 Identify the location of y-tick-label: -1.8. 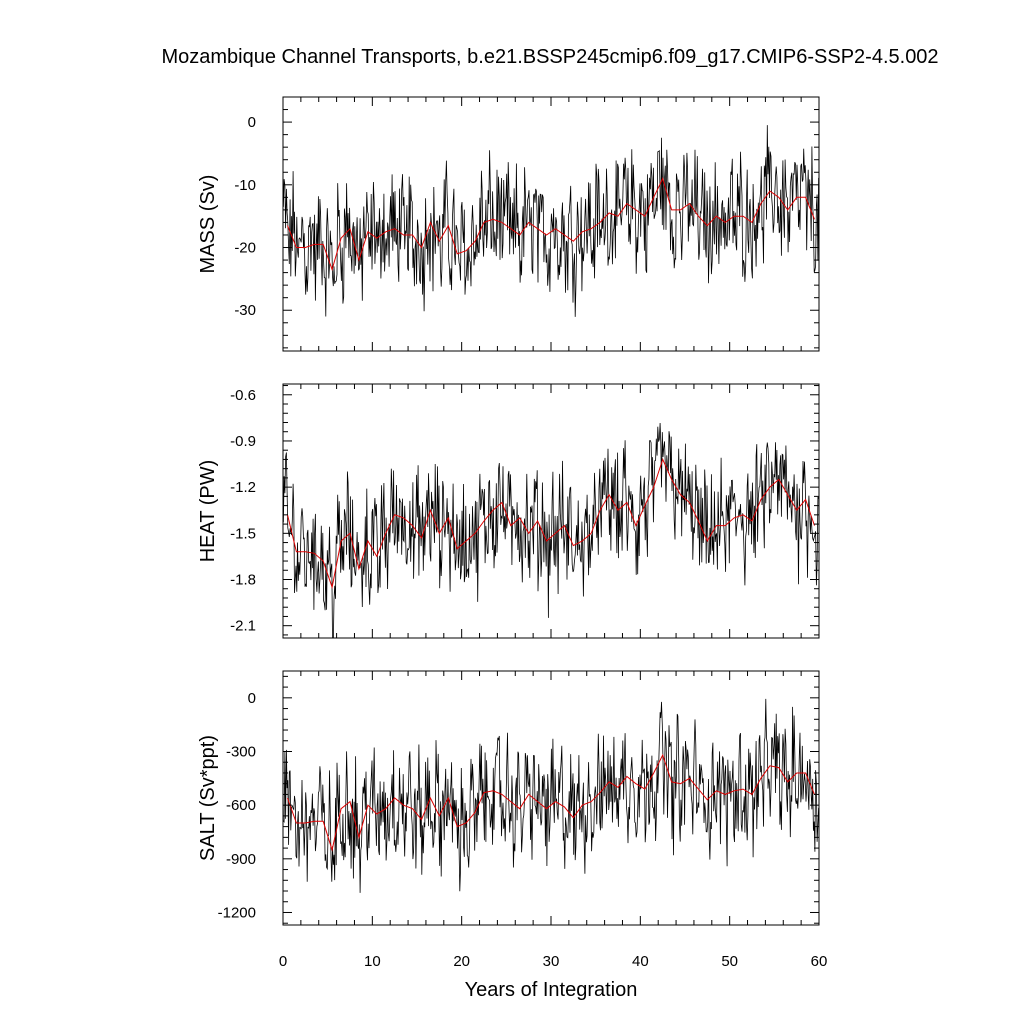
(243, 580).